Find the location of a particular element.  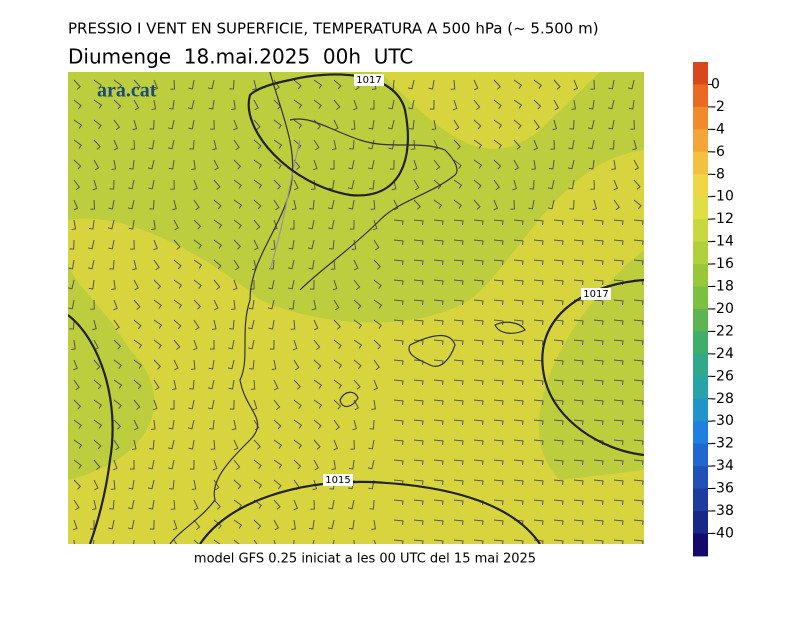

isobar is located at coordinates (328, 135).